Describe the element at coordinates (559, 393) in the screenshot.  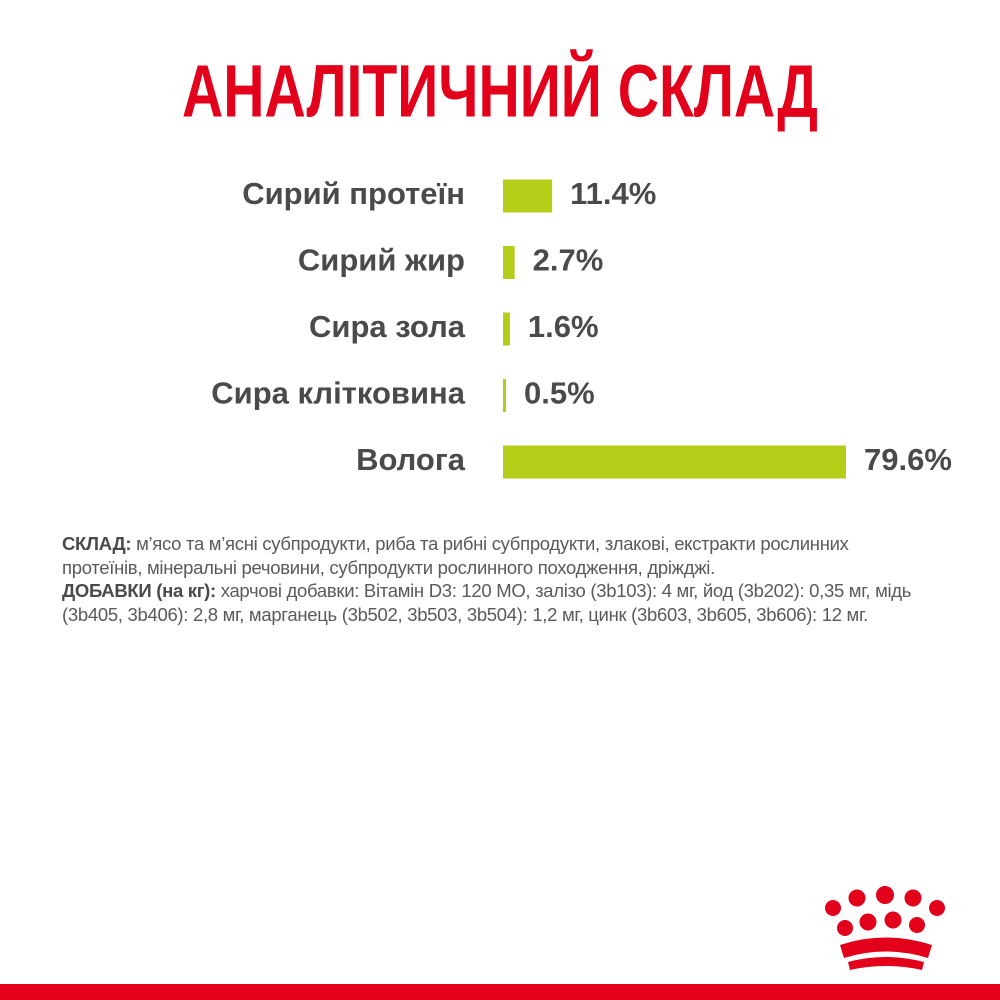
I see `value-label: 0.5%` at that location.